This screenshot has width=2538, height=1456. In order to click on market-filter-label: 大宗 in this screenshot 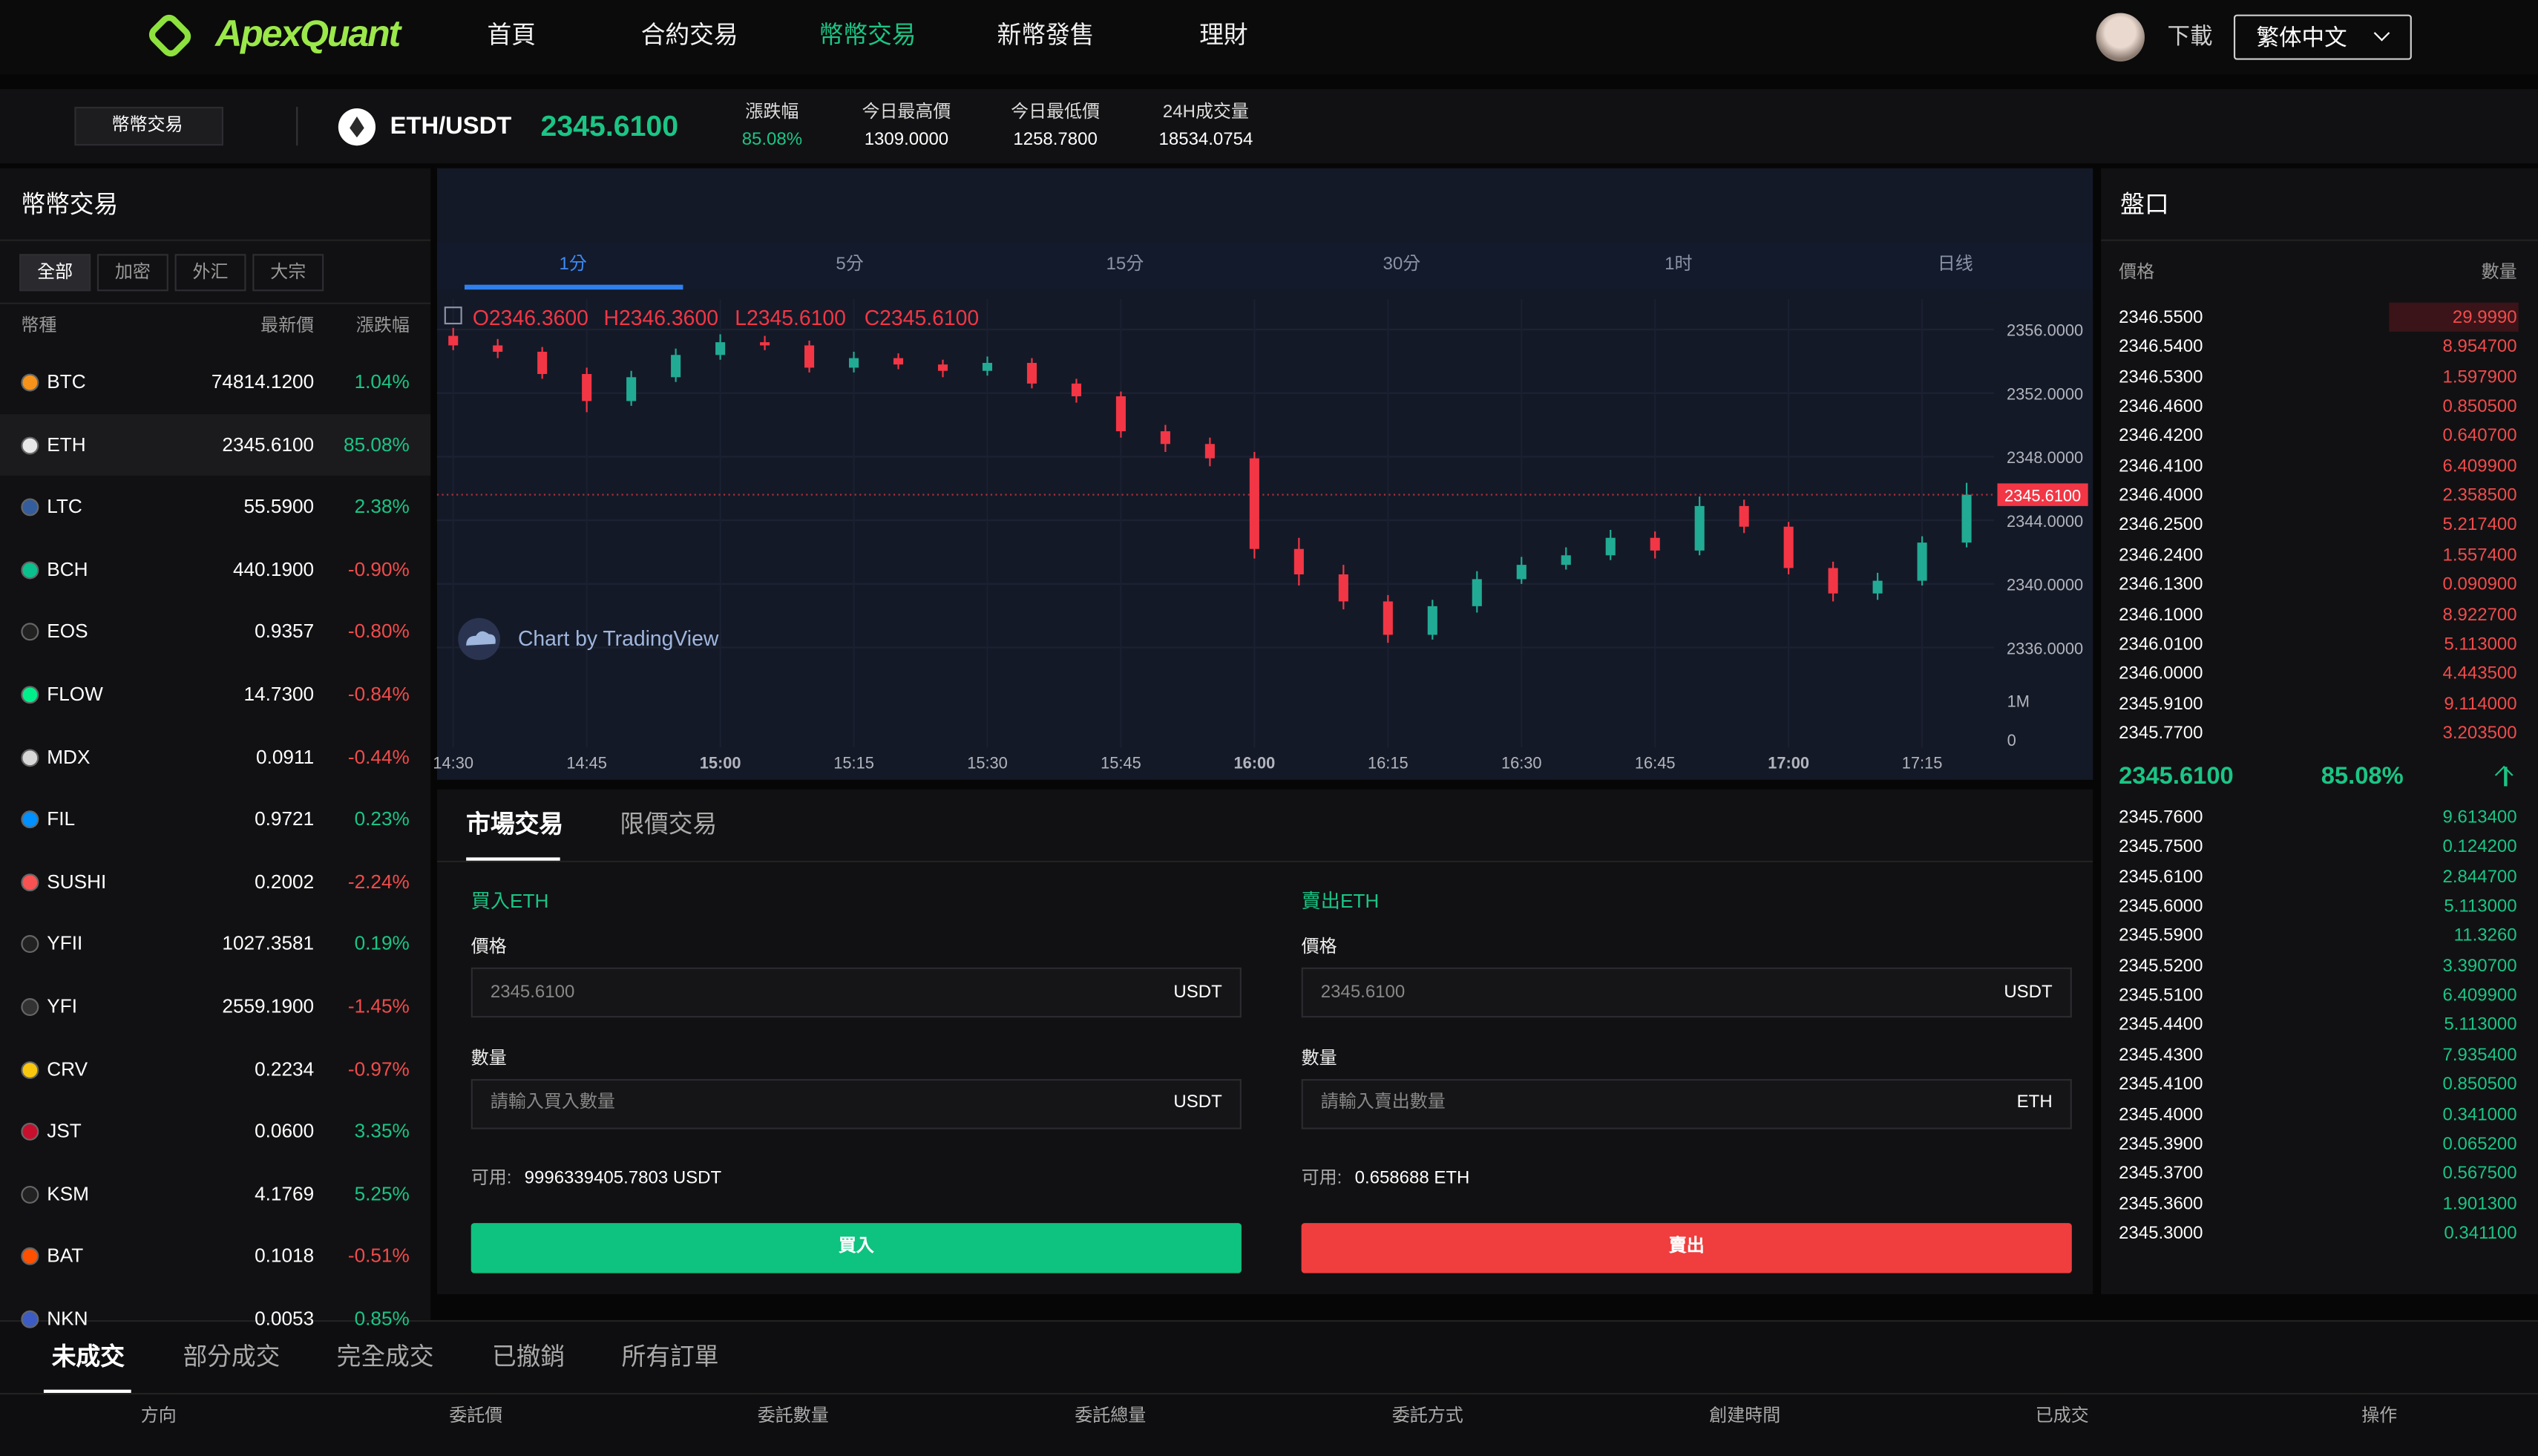, I will do `click(288, 273)`.